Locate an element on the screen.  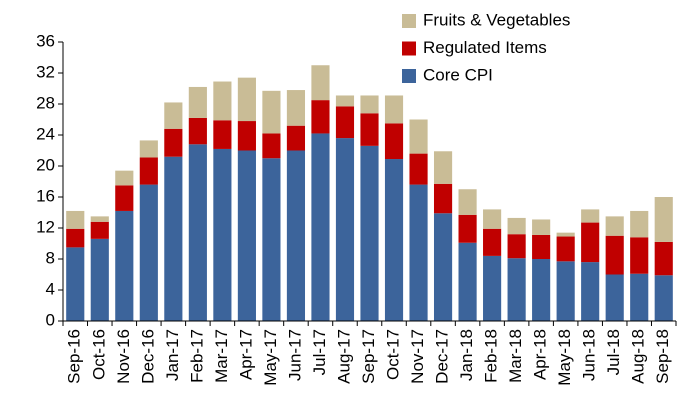
x-tick-label: Sep-18 is located at coordinates (662, 356).